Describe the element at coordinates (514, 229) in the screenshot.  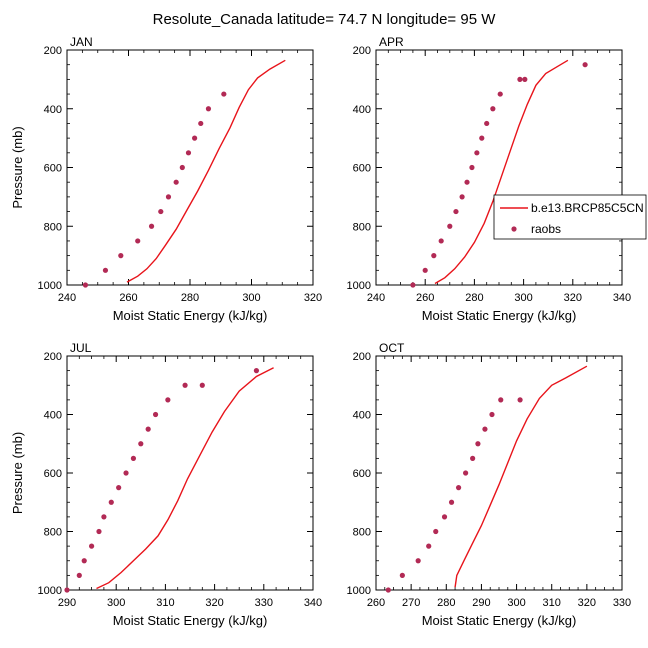
I see `legend-marker-swatch` at that location.